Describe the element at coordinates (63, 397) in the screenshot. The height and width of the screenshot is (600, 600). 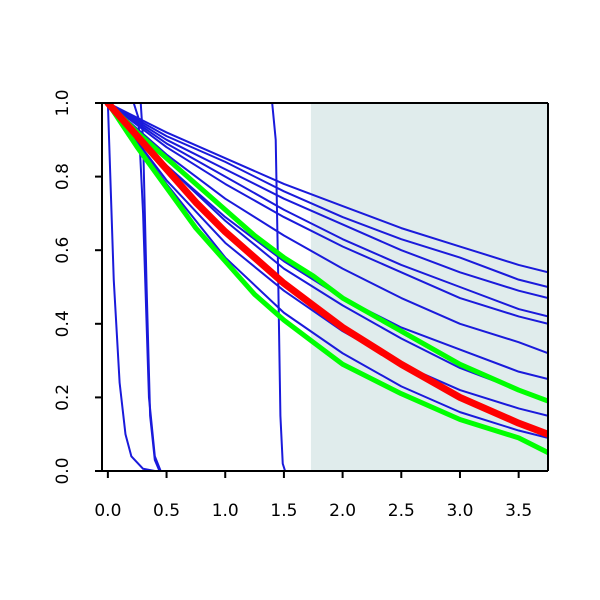
I see `y-tick-label: 0.2` at that location.